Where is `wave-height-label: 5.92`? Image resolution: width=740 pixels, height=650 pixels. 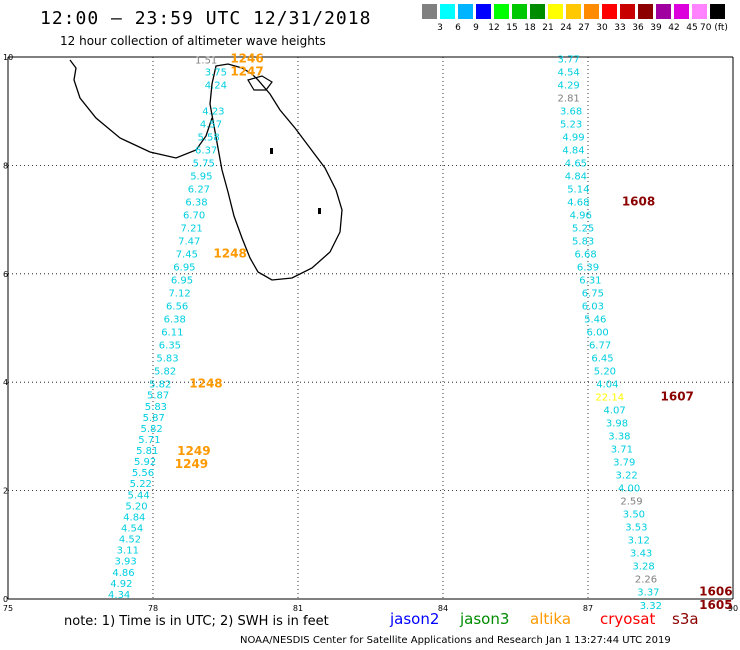
wave-height-label: 5.92 is located at coordinates (145, 462).